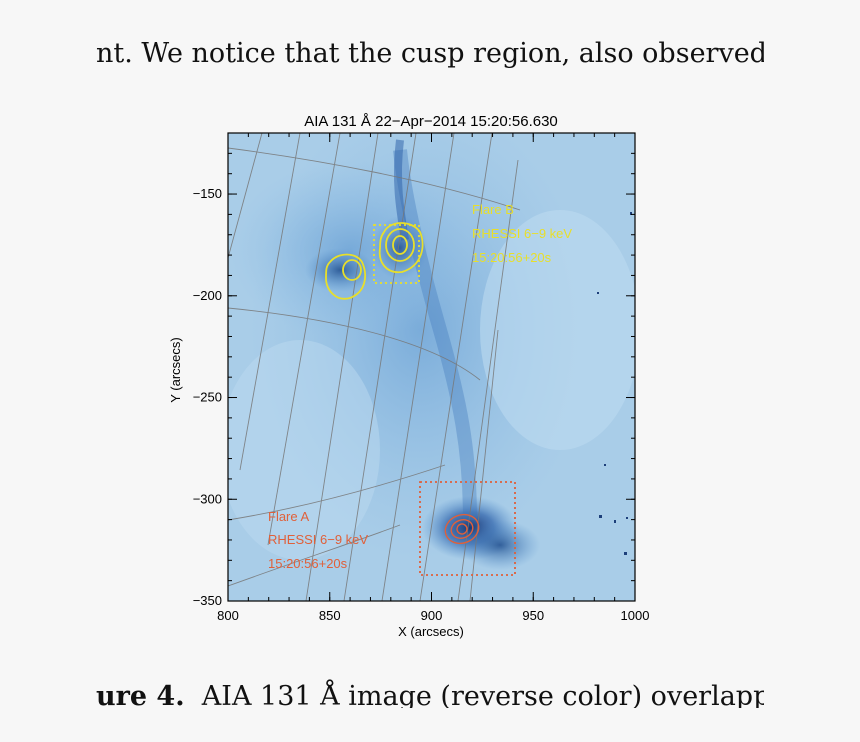  What do you see at coordinates (330, 615) in the screenshot?
I see `x-tick-label: 850` at bounding box center [330, 615].